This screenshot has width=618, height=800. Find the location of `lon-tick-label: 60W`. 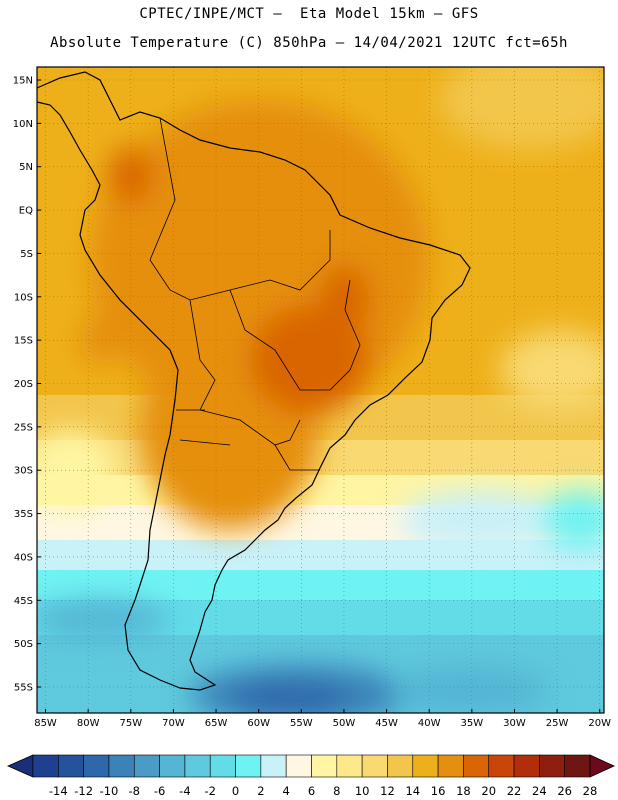

lon-tick-label: 60W is located at coordinates (258, 723).